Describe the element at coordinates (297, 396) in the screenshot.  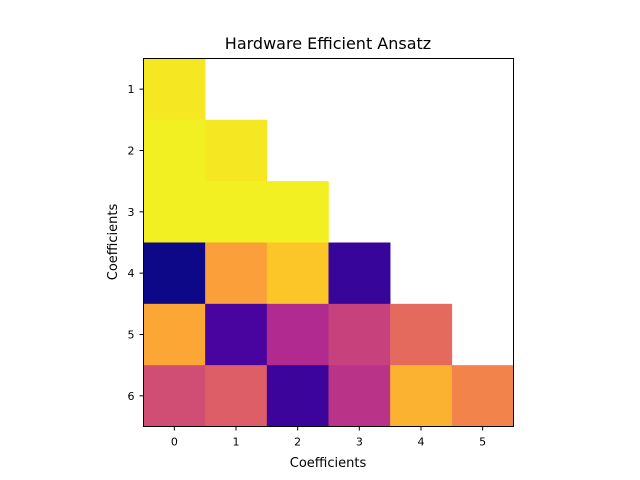
I see `heatmap-cell-r5-c2` at that location.